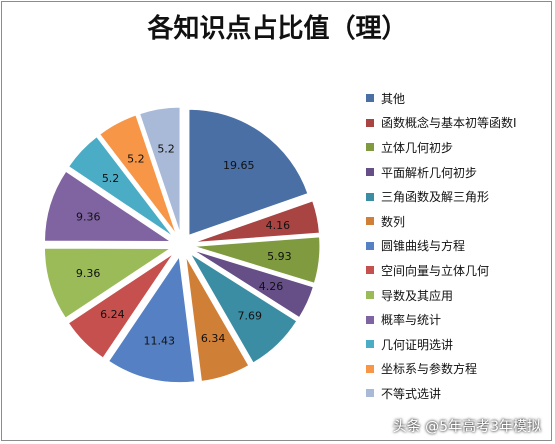 The image size is (555, 444). Describe the element at coordinates (441, 98) in the screenshot. I see `legend-item: 其他` at that location.